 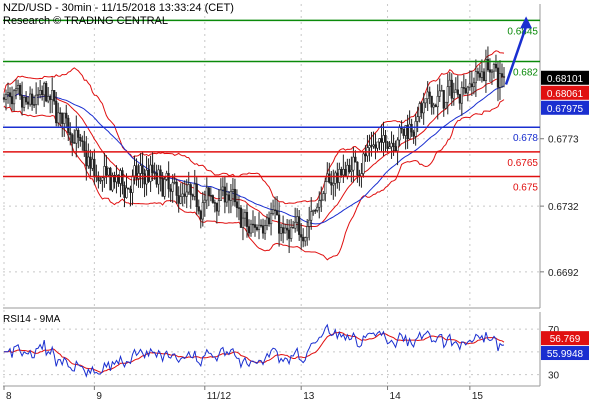 I want to click on rsi-tick-label: 30, so click(x=554, y=376).